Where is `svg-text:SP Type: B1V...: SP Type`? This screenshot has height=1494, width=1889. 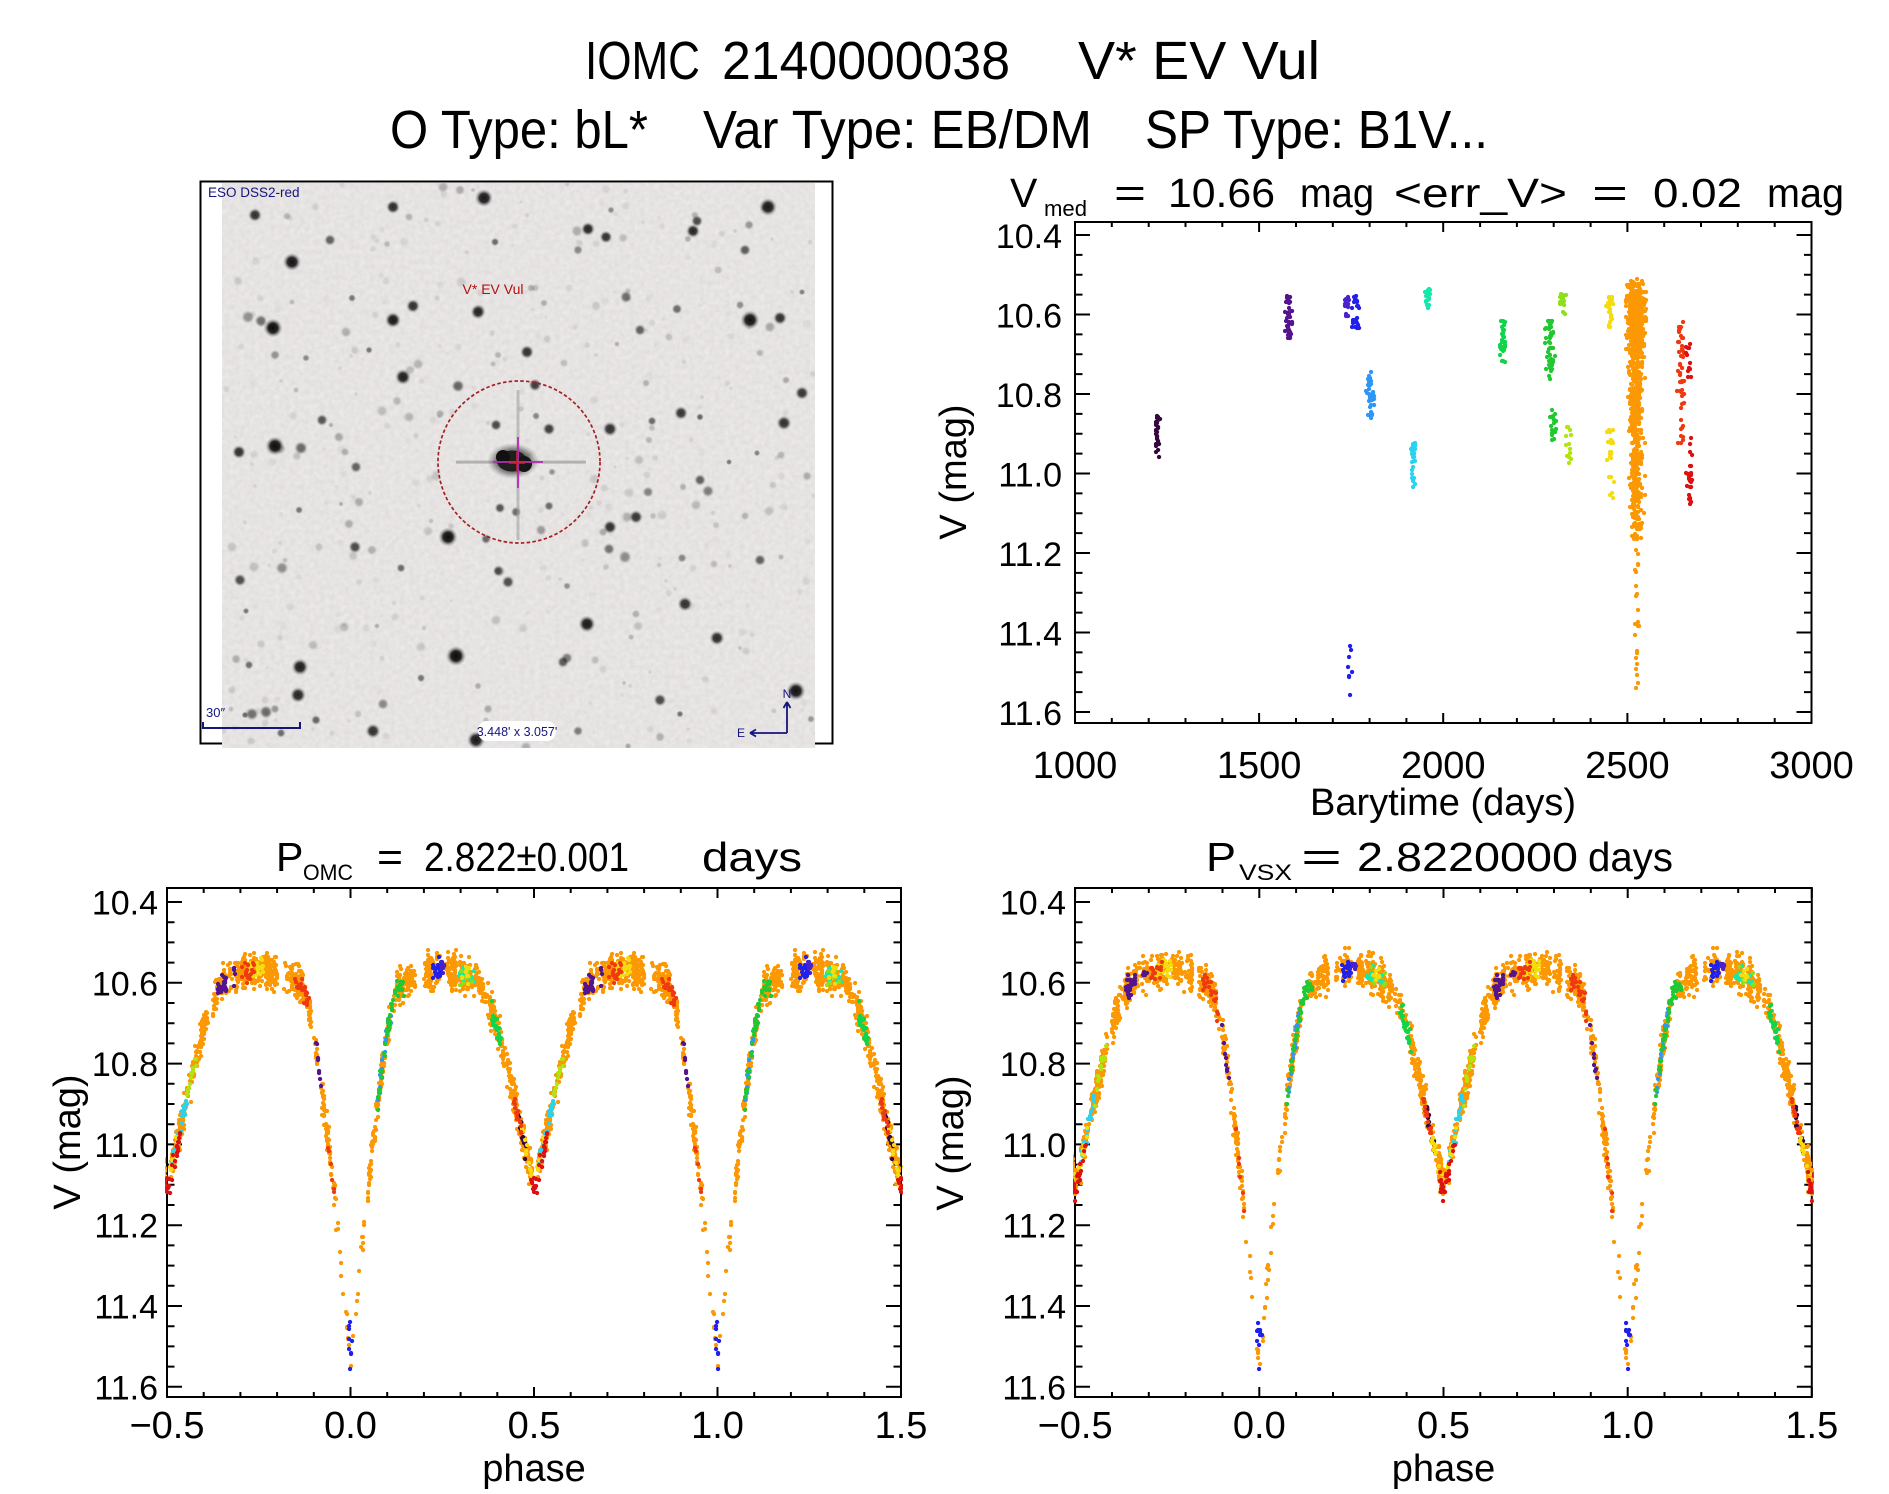
svg-text:SP Type: B1V...: SP Type is located at coordinates (1316, 130).